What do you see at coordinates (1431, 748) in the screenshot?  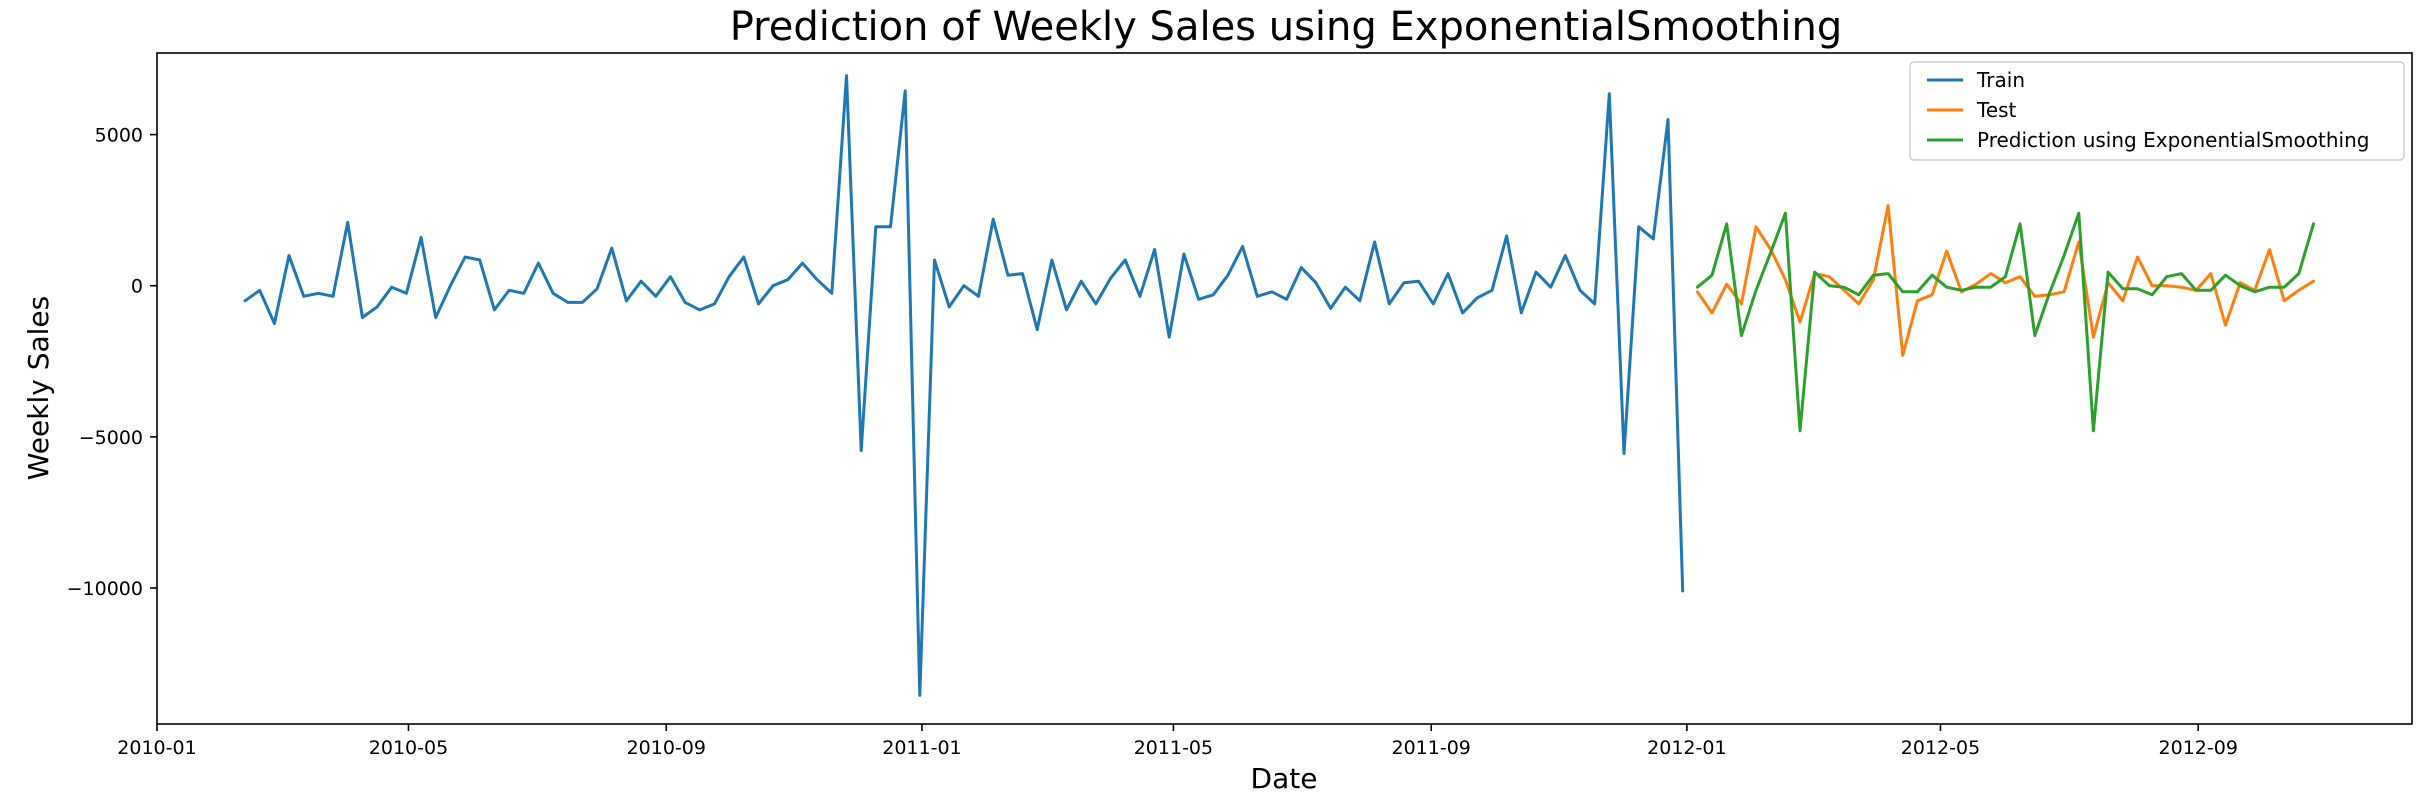 I see `x-tick-label: 2011-09` at bounding box center [1431, 748].